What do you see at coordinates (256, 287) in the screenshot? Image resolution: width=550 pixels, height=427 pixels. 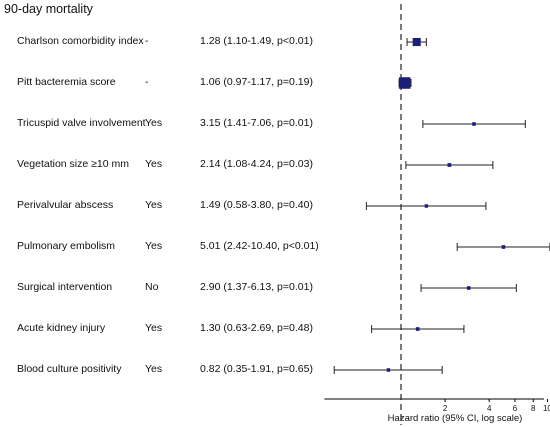 I see `row-estimate-label: 2.90 (1.37-6.13, p=0.01)` at bounding box center [256, 287].